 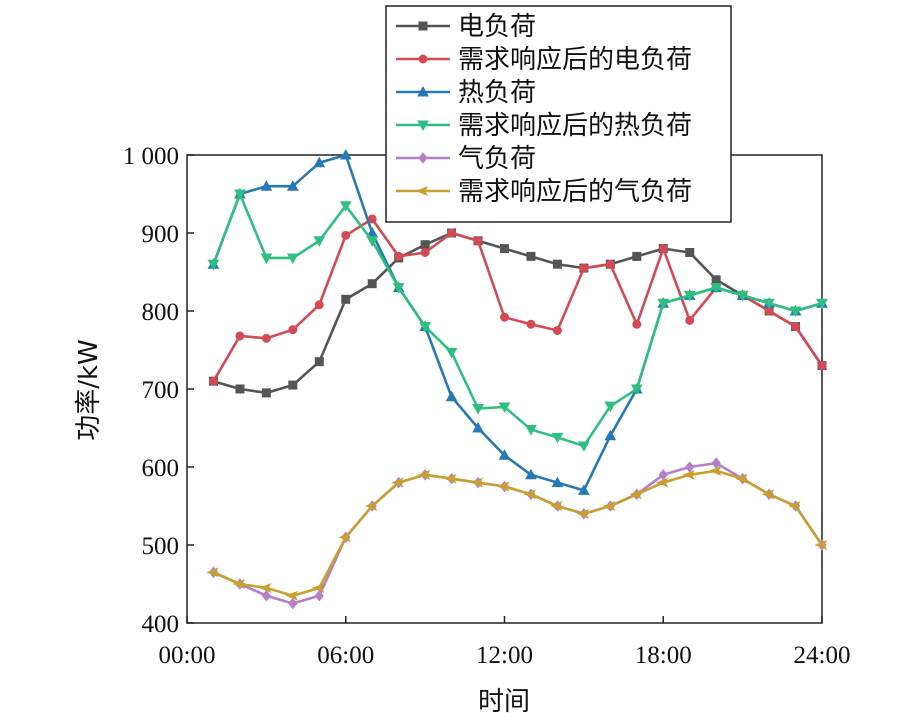 I want to click on y-tick-label: 1 000, so click(x=151, y=156).